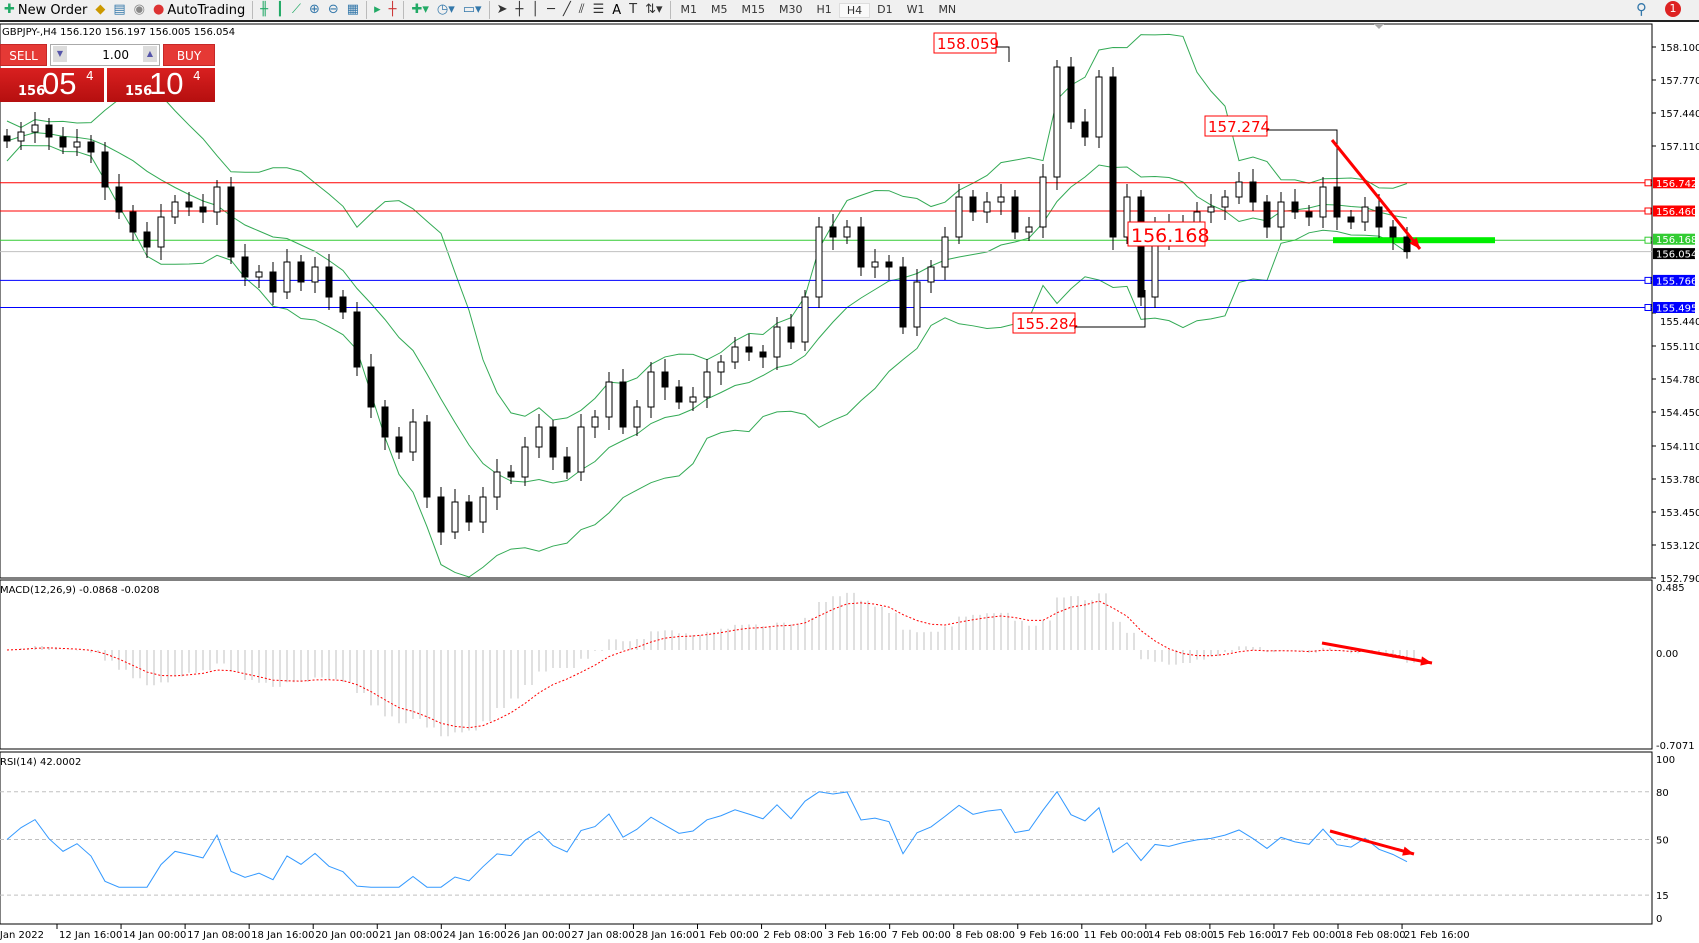 Image resolution: width=1699 pixels, height=943 pixels. I want to click on bar-chart-button: ╫, so click(264, 10).